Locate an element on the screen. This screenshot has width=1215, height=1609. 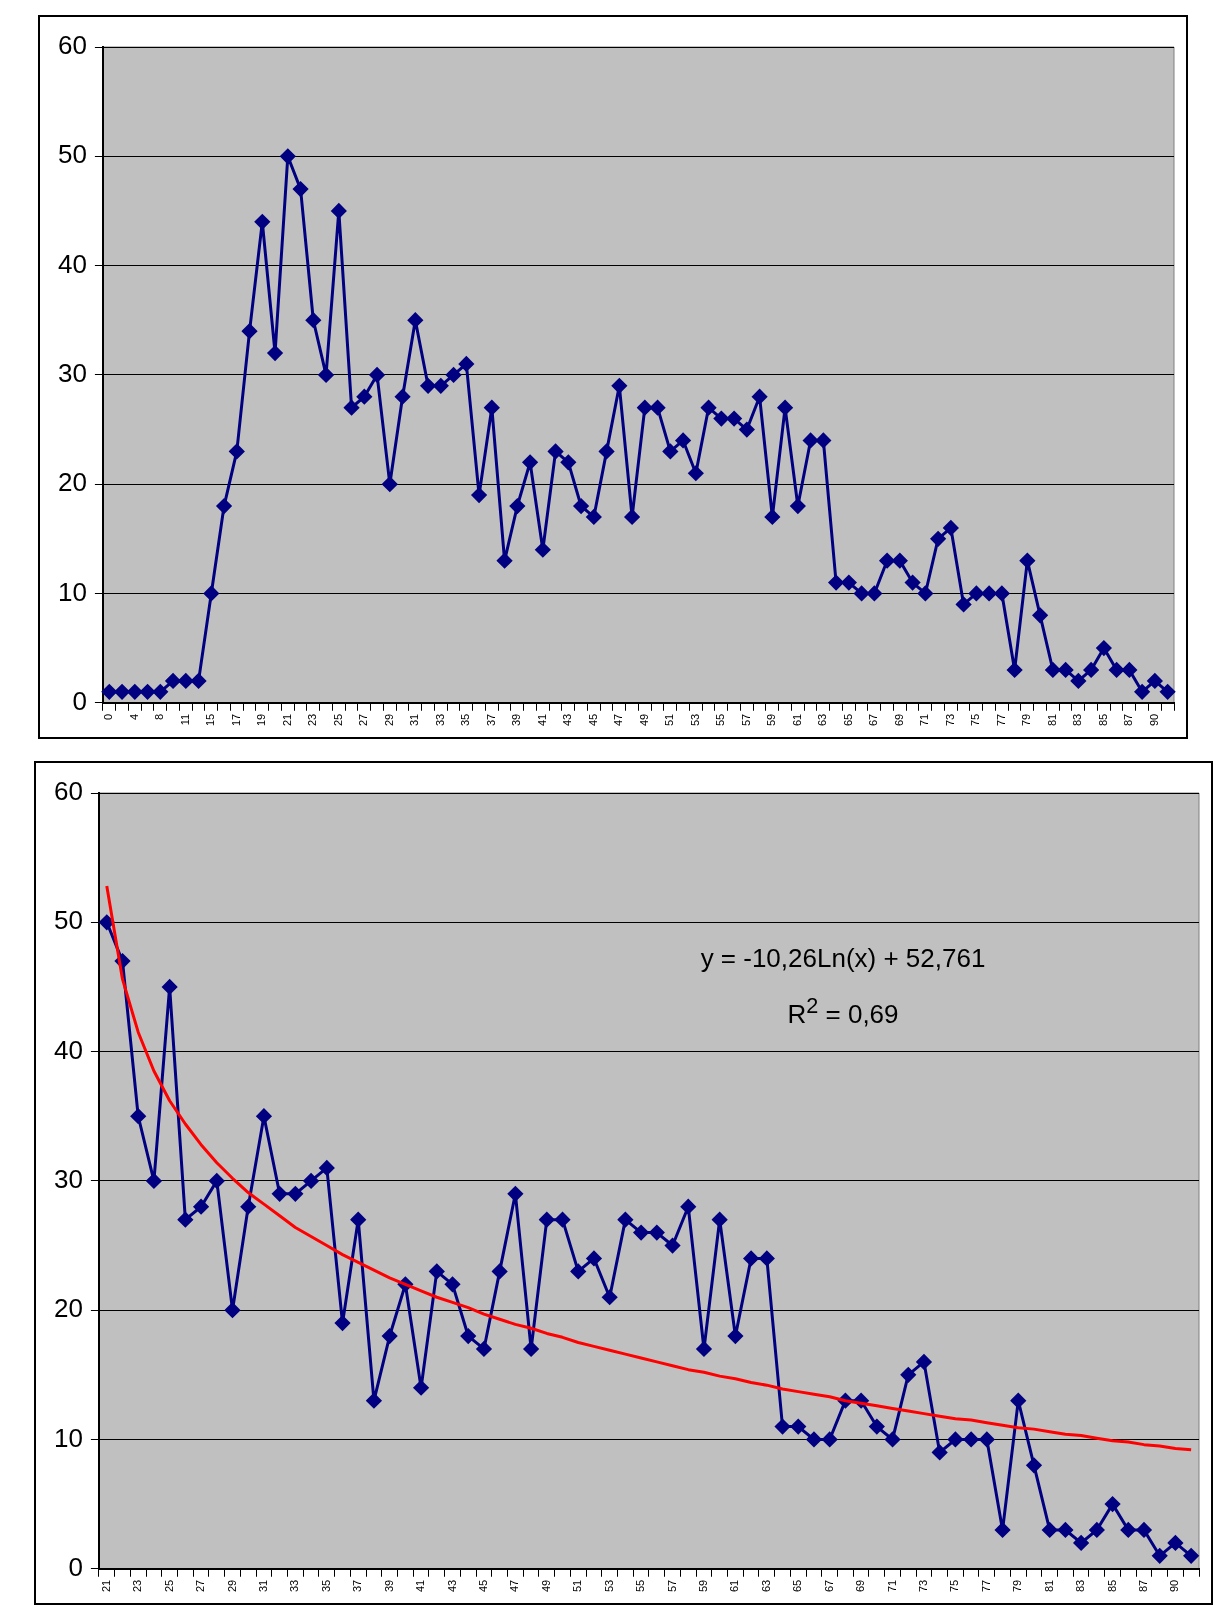
annotation: R$^{2}$ = 0,69 is located at coordinates (843, 1011).